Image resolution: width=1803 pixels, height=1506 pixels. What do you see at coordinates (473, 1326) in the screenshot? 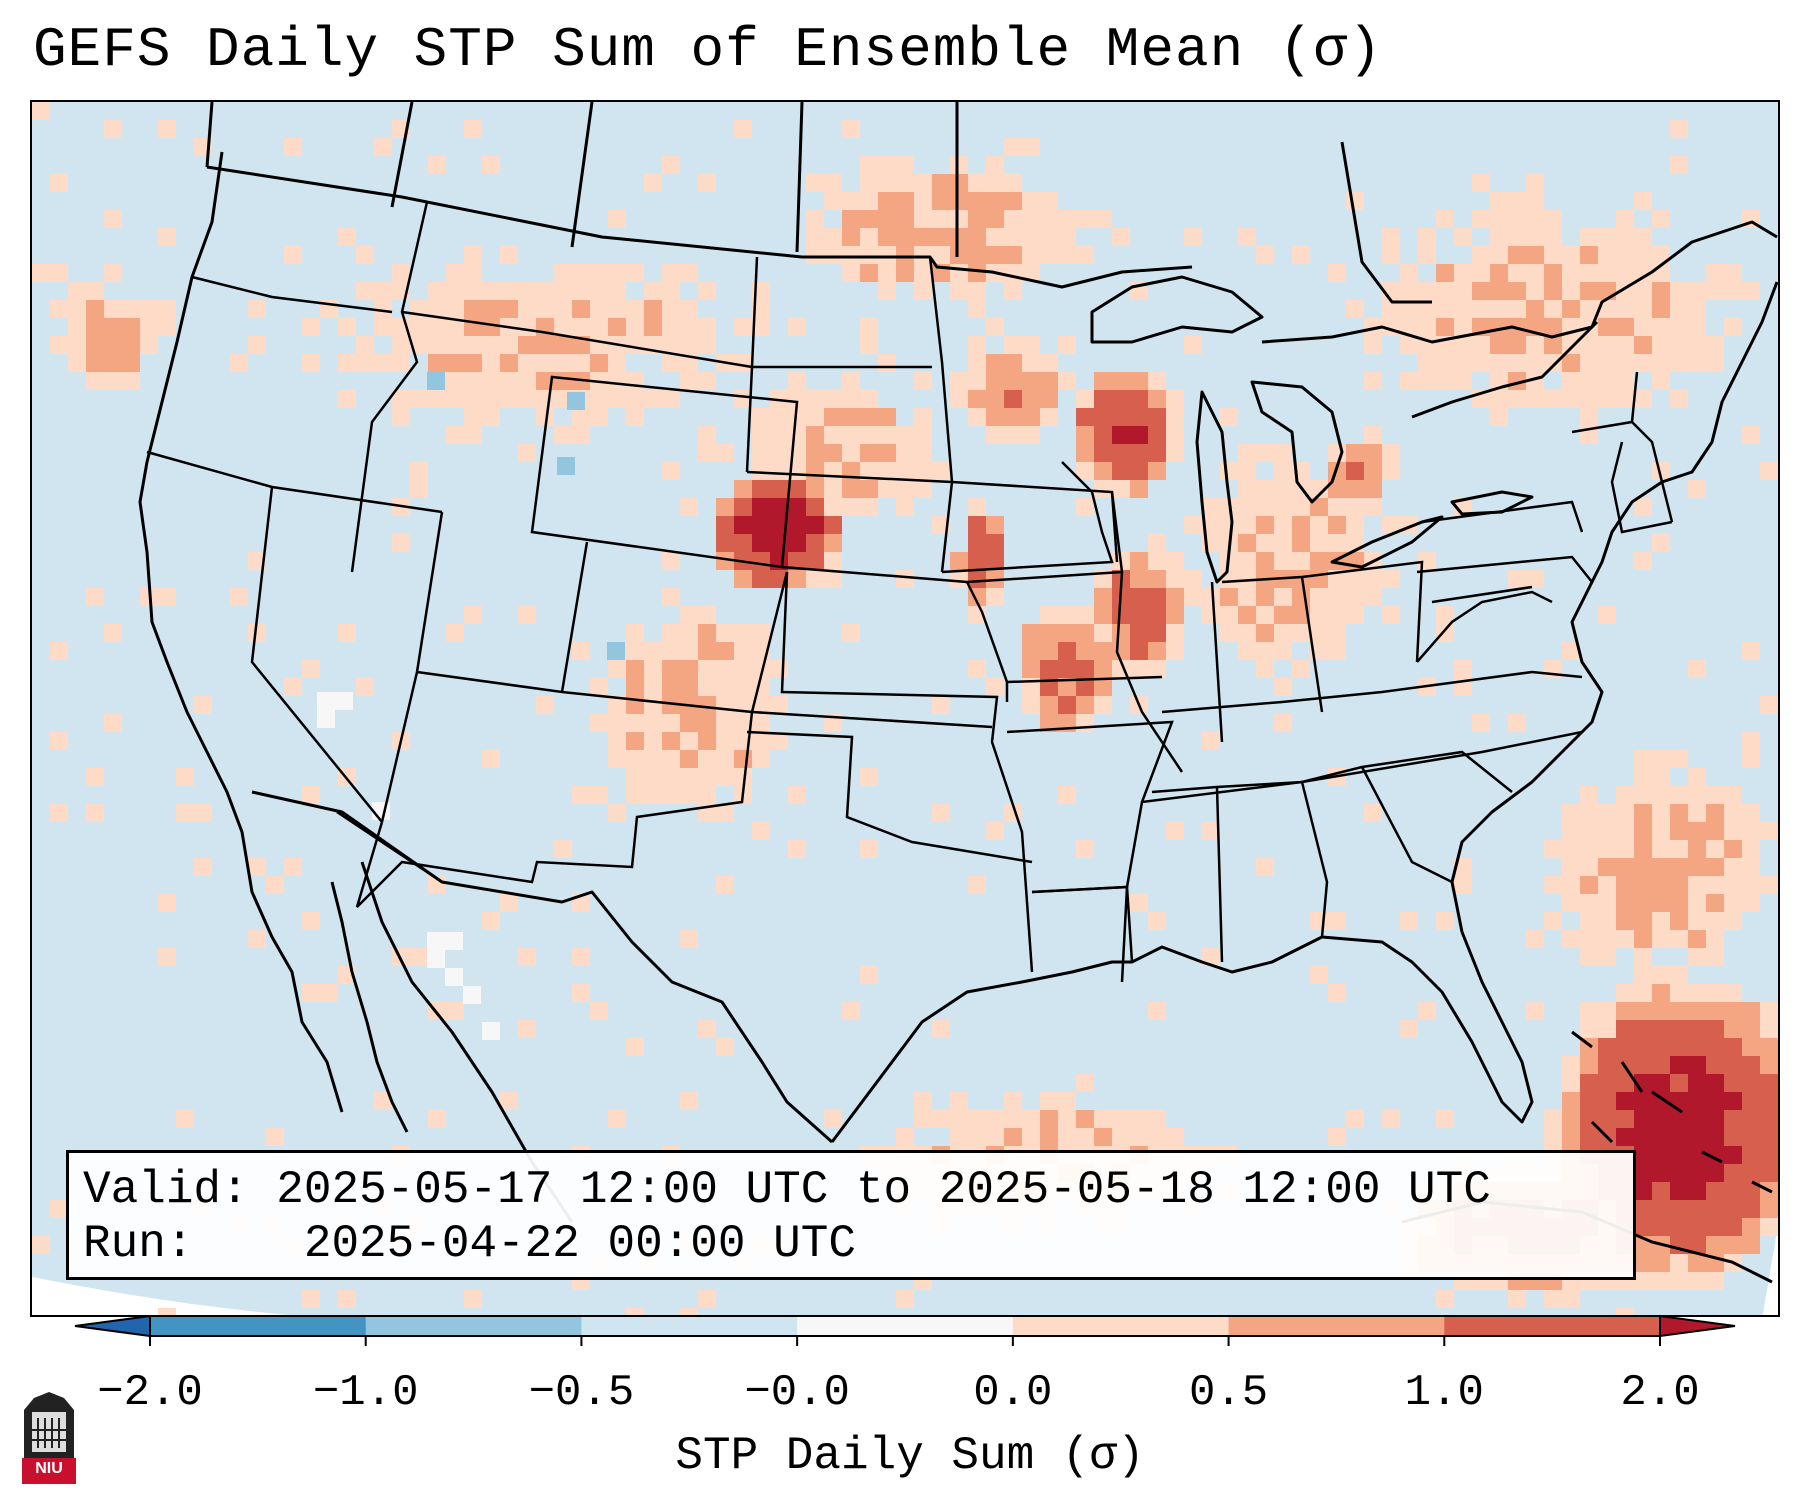
I see `colorbar-bin` at bounding box center [473, 1326].